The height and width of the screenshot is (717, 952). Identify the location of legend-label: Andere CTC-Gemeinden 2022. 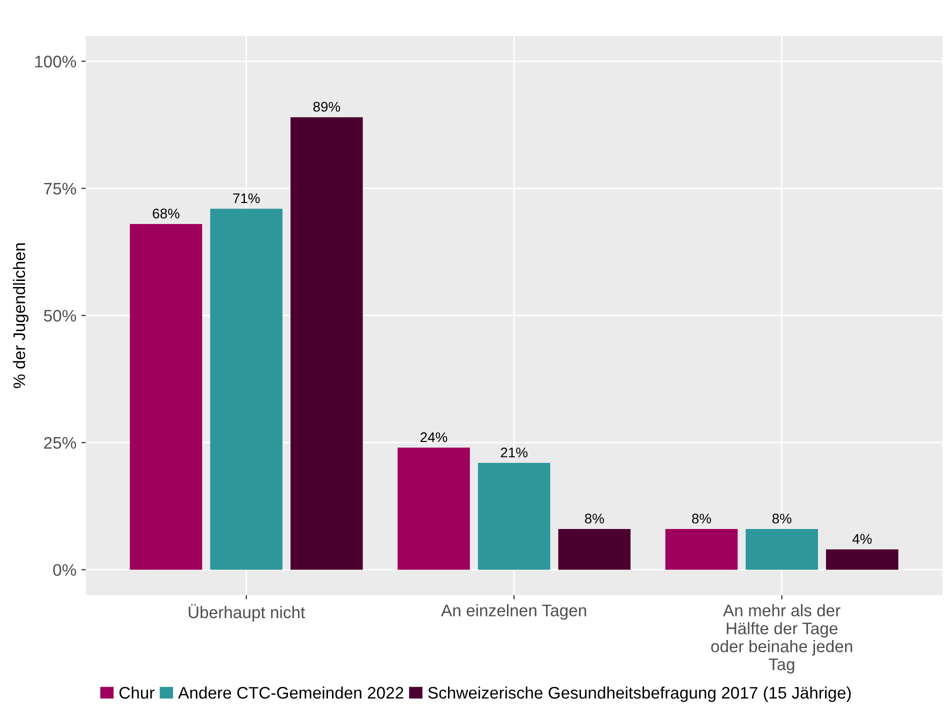
(291, 692).